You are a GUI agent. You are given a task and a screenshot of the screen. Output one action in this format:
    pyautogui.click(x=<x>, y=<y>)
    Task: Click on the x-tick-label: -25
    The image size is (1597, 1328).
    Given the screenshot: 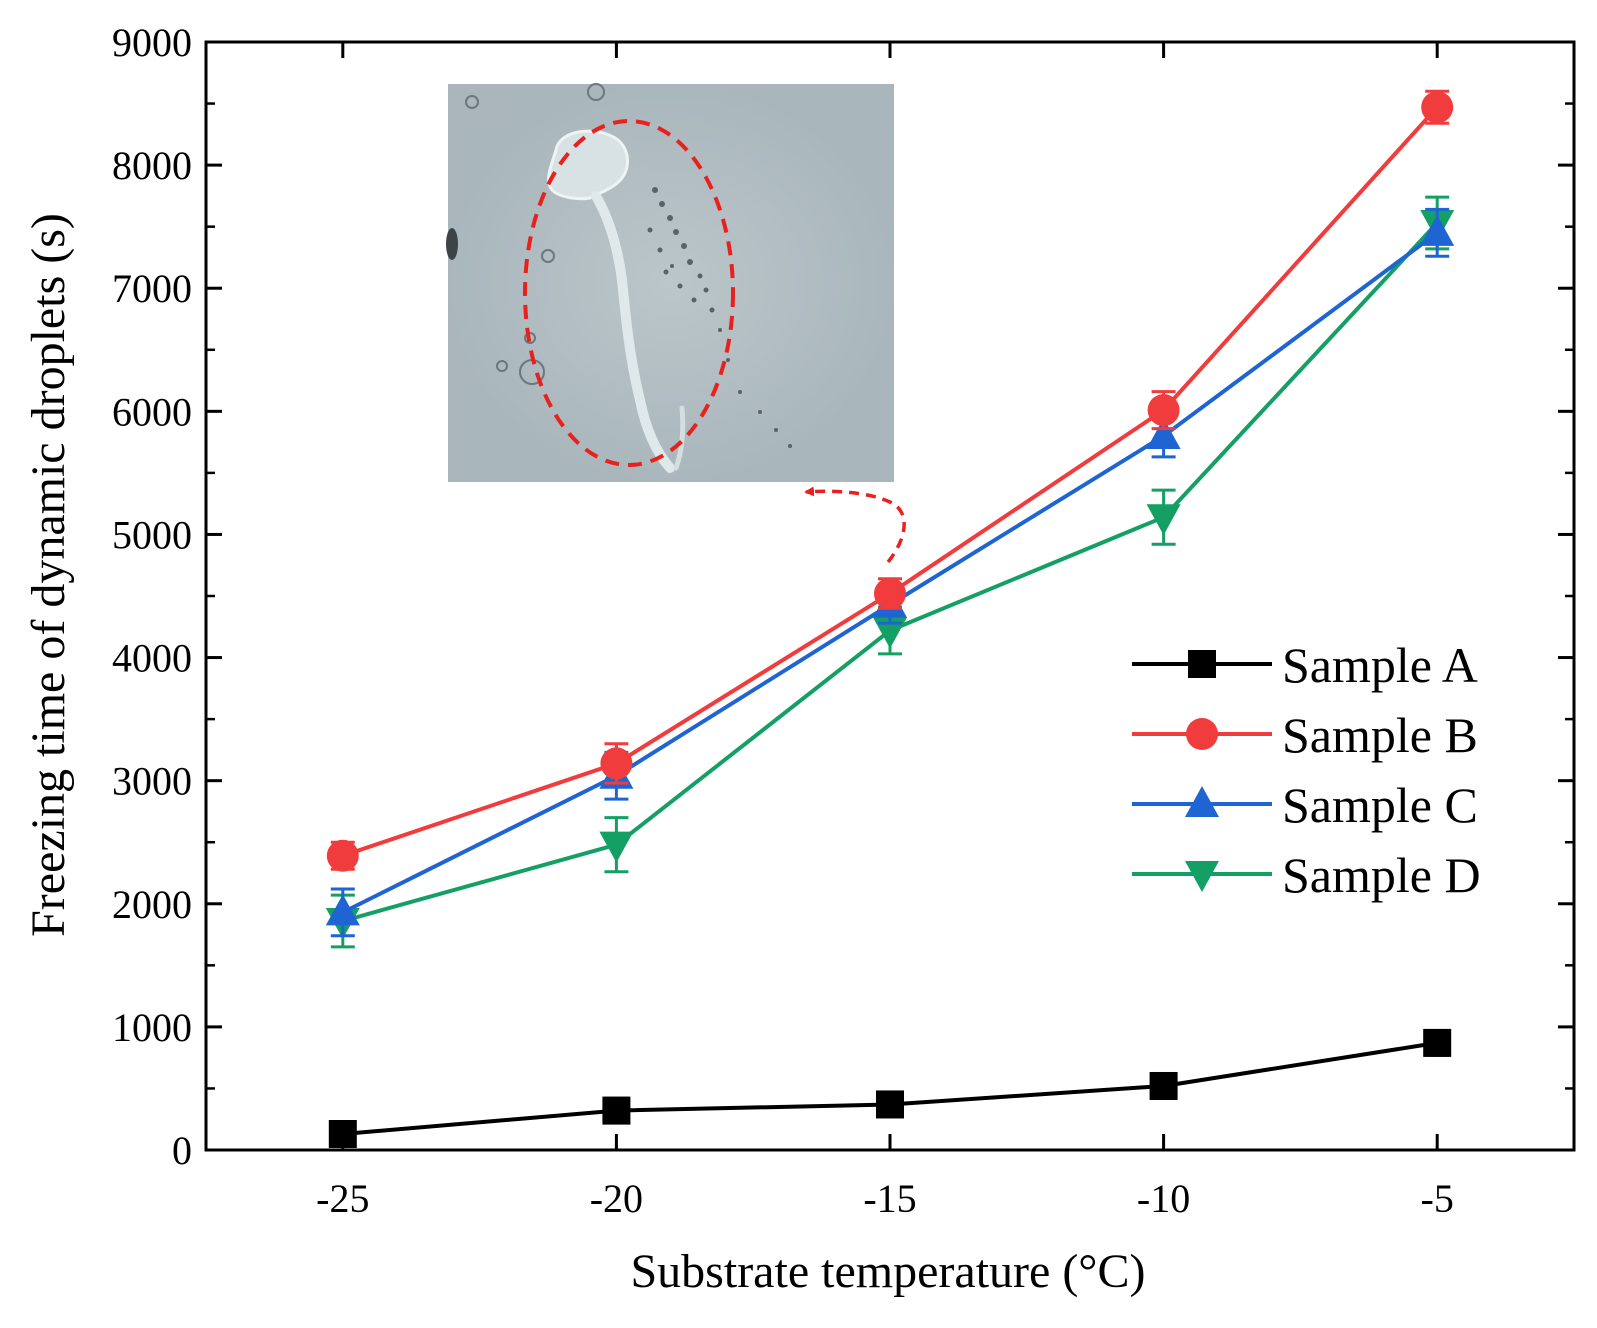 What is the action you would take?
    pyautogui.click(x=342, y=1198)
    